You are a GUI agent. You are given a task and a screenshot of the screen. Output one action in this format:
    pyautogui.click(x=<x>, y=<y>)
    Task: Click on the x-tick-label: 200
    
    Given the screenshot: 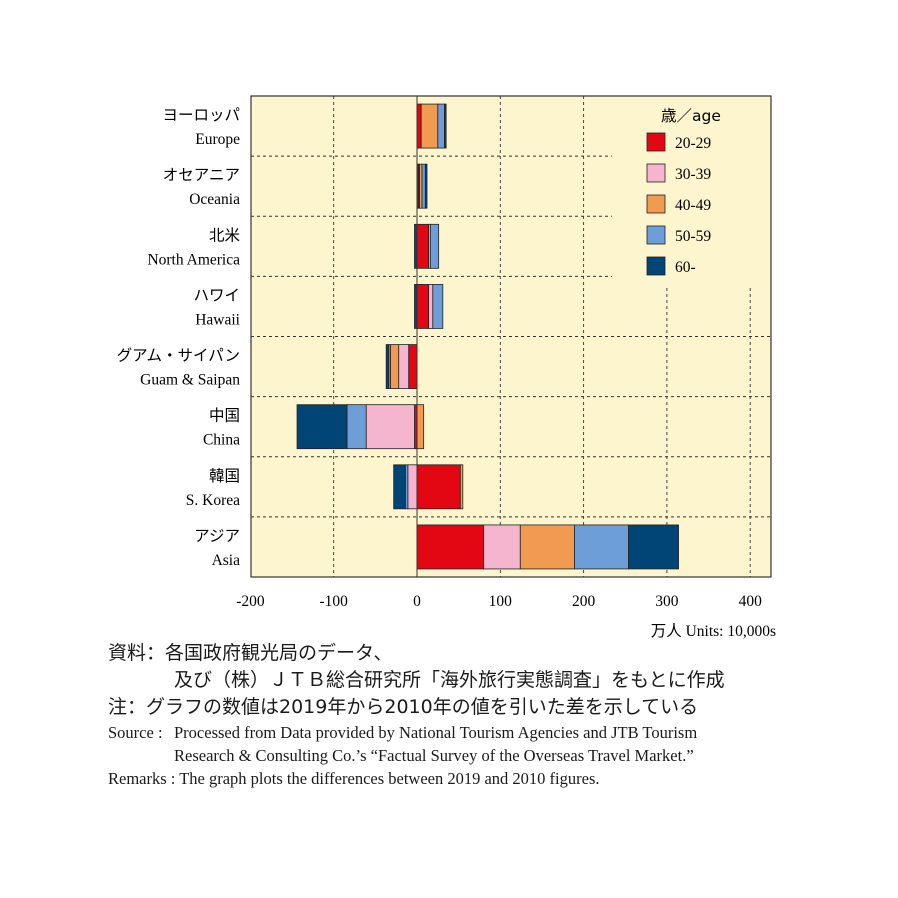 What is the action you would take?
    pyautogui.click(x=584, y=601)
    